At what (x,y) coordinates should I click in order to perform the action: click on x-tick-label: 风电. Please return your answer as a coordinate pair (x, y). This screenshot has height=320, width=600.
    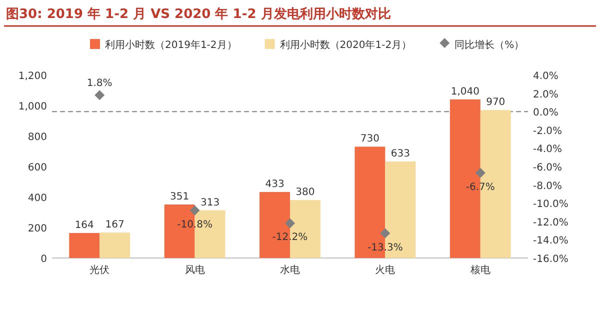
    Looking at the image, I should click on (194, 270).